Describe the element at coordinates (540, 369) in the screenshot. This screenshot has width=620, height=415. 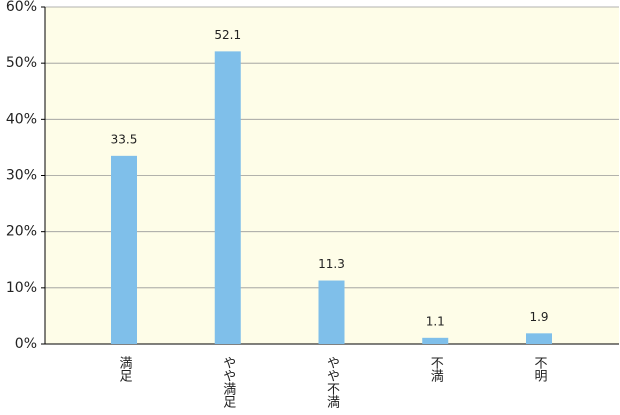
I see `x-tick-label: 不明` at that location.